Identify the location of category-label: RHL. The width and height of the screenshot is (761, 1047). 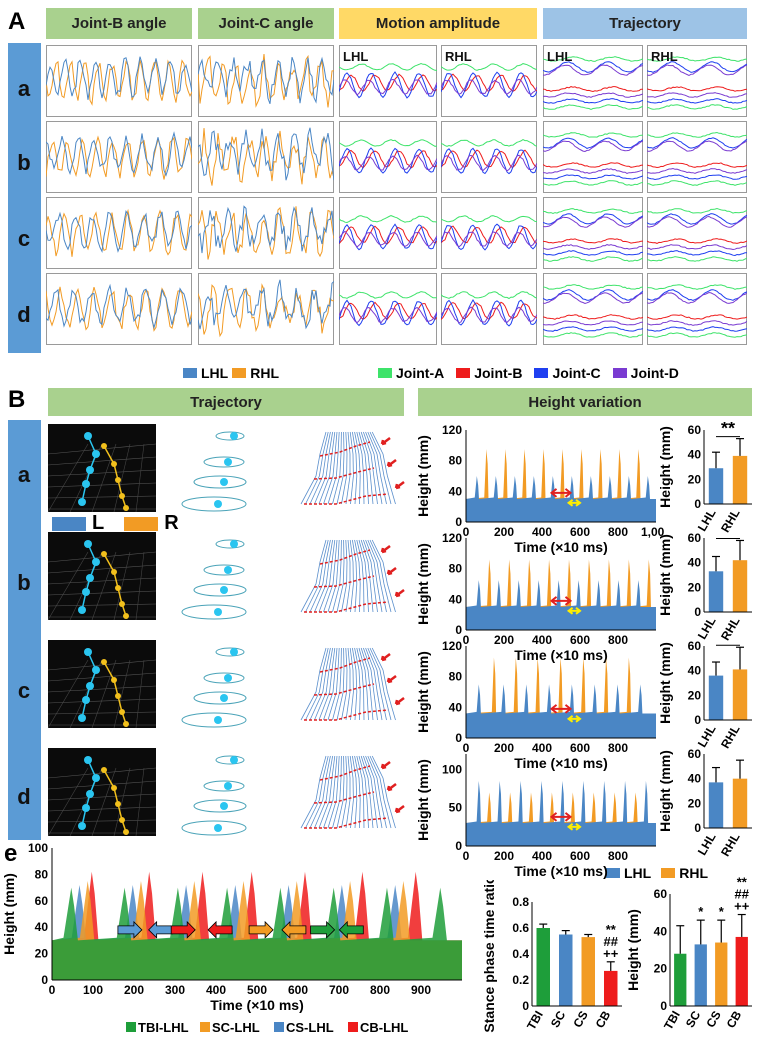
(730, 845).